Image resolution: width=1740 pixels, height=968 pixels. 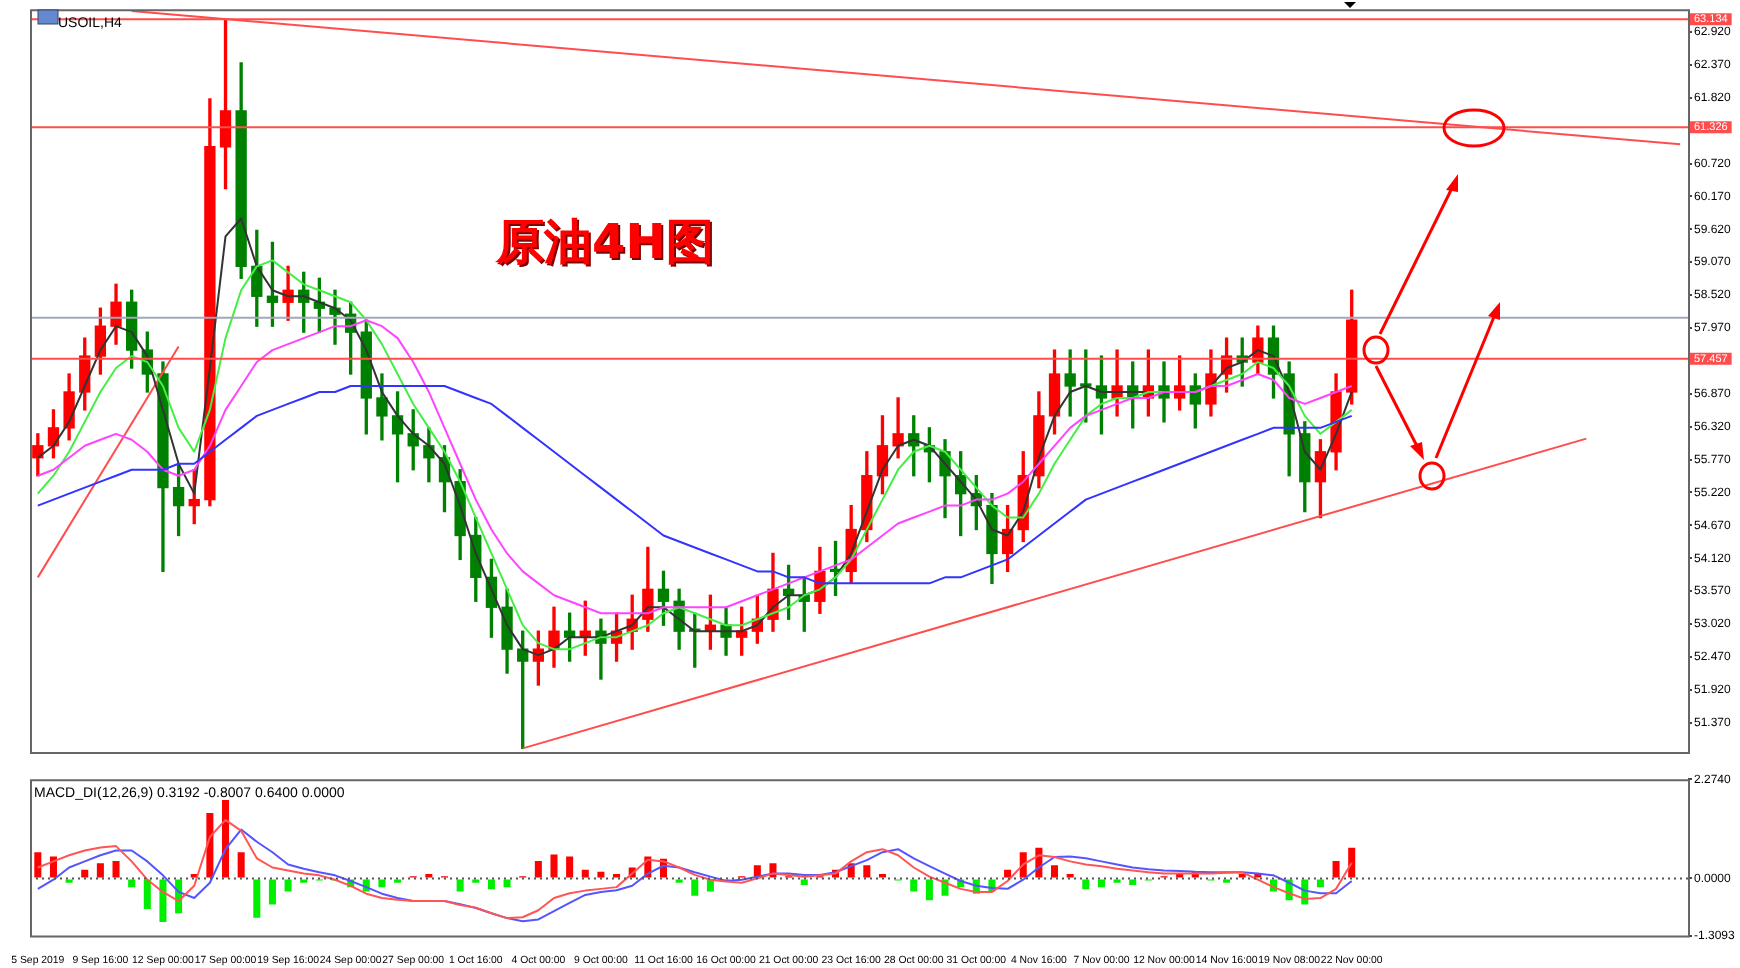 I want to click on annotation: 原油4H图, so click(x=605, y=243).